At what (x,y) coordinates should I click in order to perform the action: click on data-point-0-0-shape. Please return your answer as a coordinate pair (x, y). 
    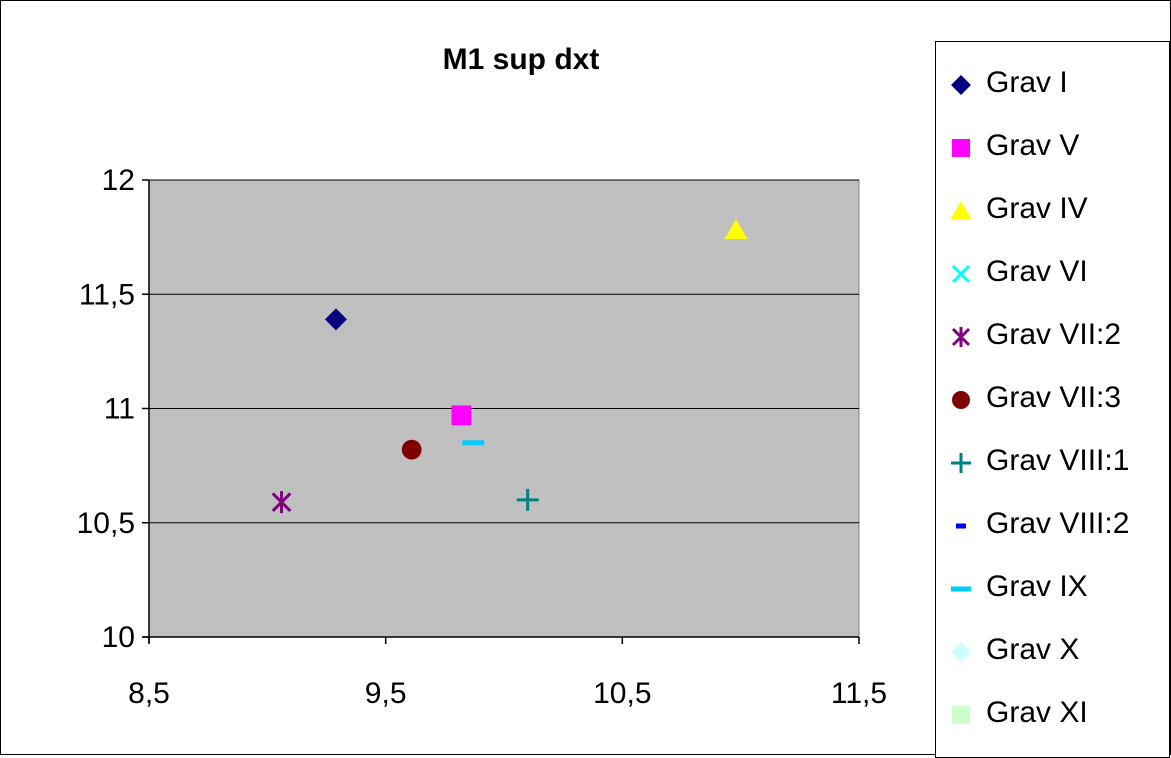
    Looking at the image, I should click on (335, 319).